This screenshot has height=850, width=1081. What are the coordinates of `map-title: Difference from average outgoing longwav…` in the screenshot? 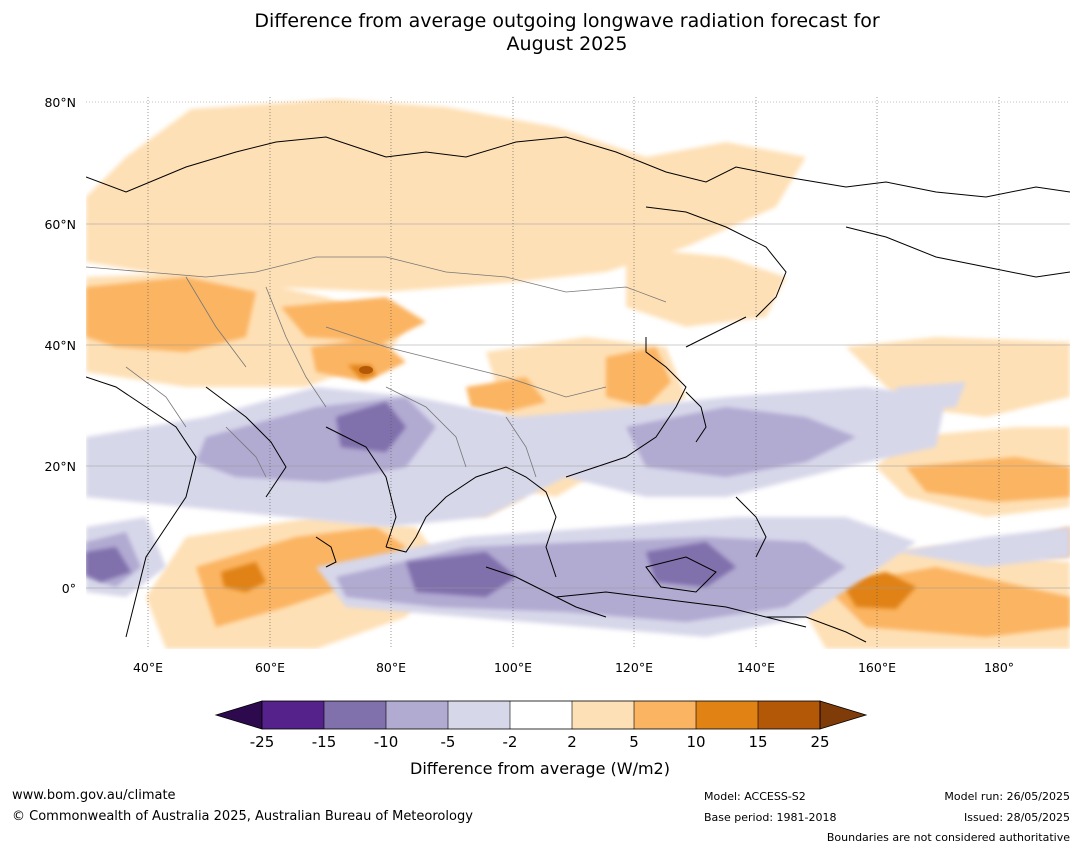 It's located at (540, 33).